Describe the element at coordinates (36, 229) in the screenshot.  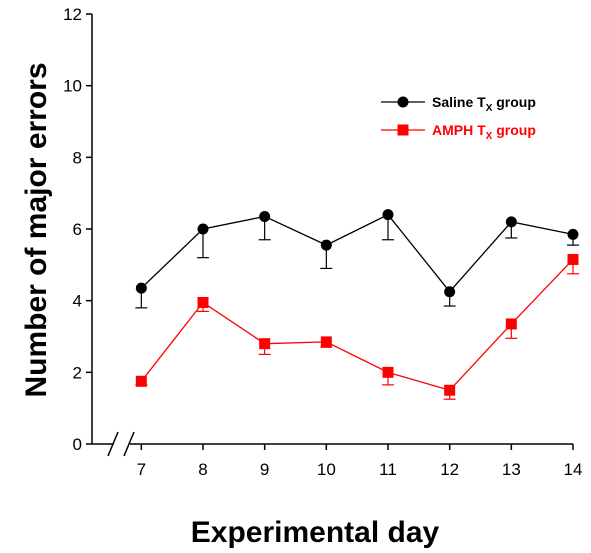
I see `y-axis-title: Number of major errors` at that location.